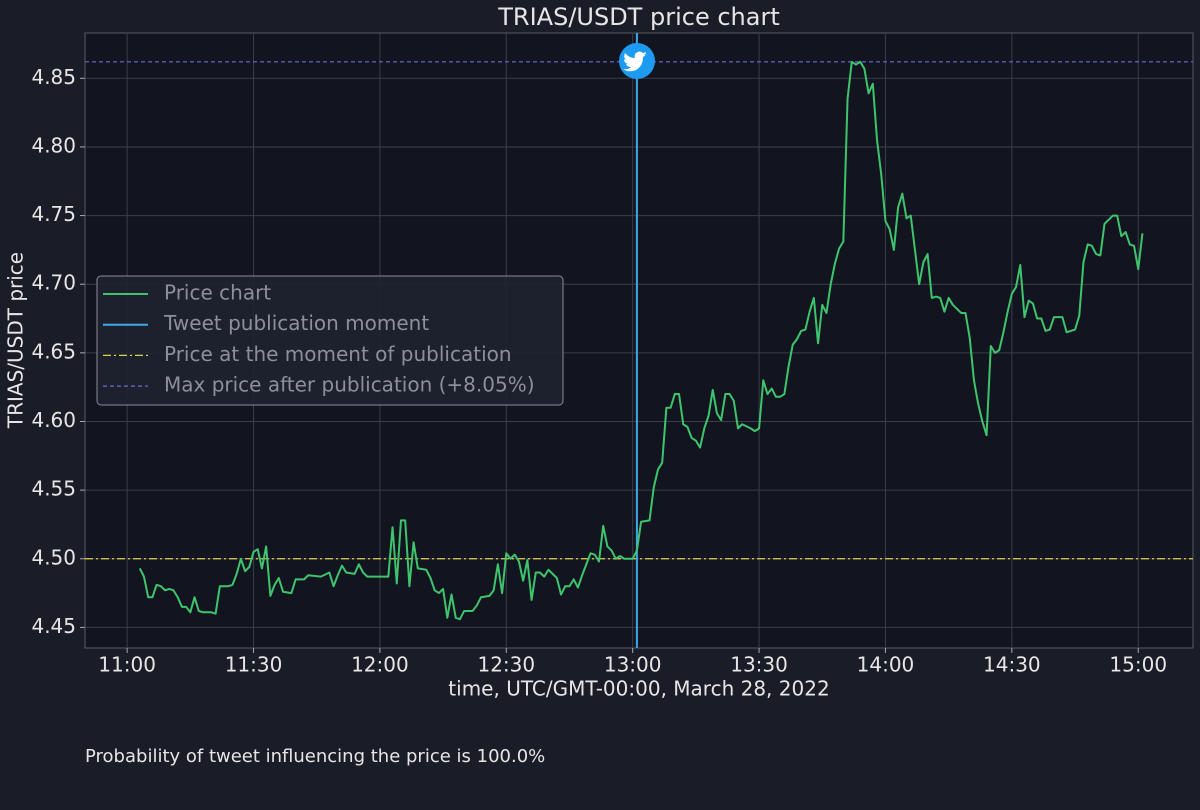 Image resolution: width=1200 pixels, height=810 pixels. I want to click on y-tick-label: 4.70, so click(53, 283).